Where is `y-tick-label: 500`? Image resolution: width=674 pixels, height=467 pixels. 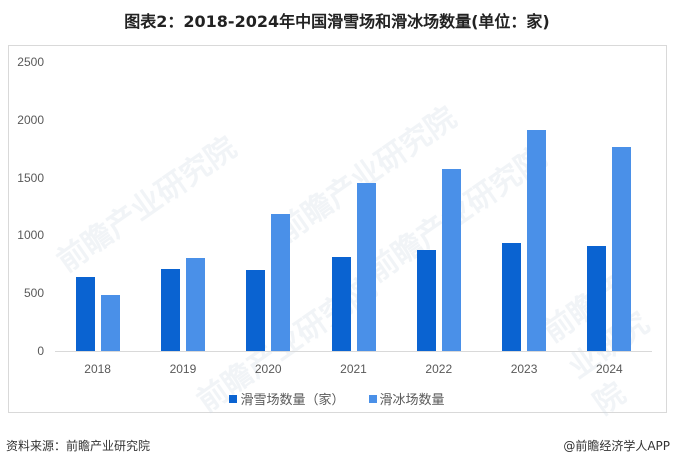 y-tick-label: 500 is located at coordinates (33, 293).